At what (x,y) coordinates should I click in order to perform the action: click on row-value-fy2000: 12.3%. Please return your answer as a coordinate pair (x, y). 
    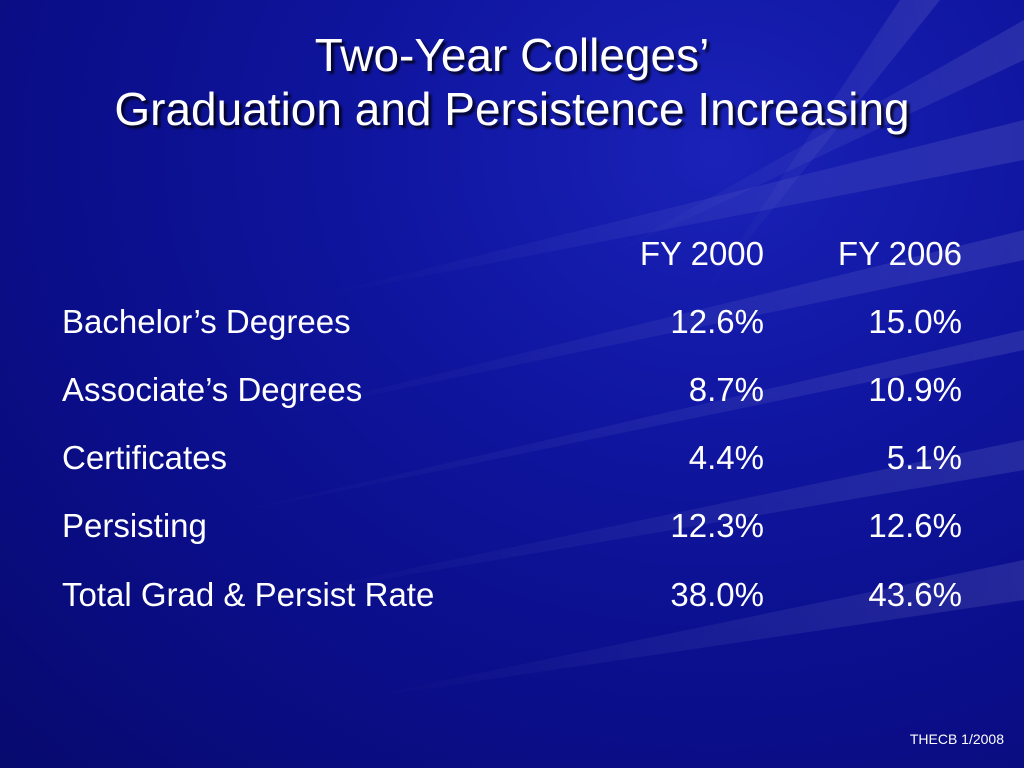
    Looking at the image, I should click on (717, 525).